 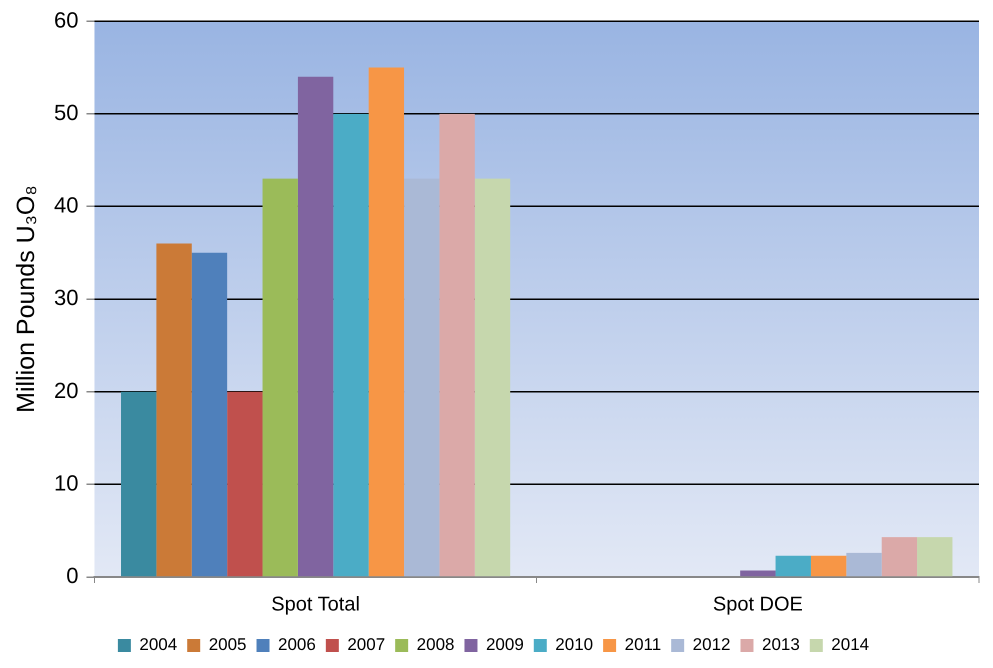 What do you see at coordinates (66, 112) in the screenshot?
I see `y-tick-label: 50` at bounding box center [66, 112].